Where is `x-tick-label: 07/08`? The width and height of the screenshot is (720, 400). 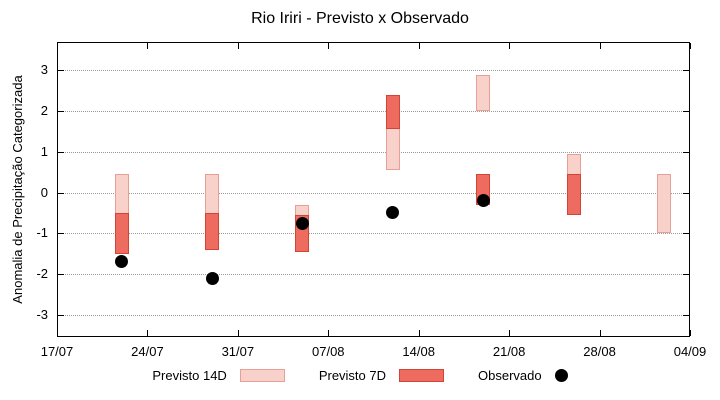 x-tick-label: 07/08 is located at coordinates (328, 351).